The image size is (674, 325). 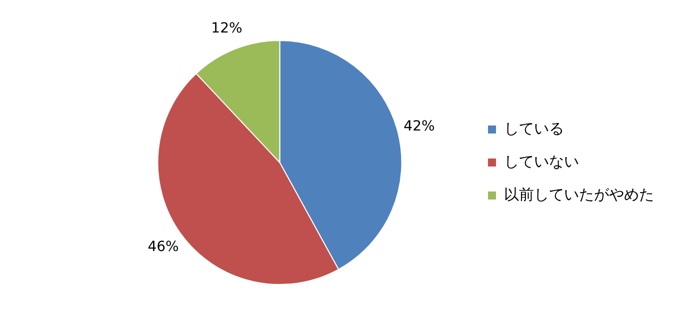 What do you see at coordinates (226, 28) in the screenshot?
I see `data-label: 12%` at bounding box center [226, 28].